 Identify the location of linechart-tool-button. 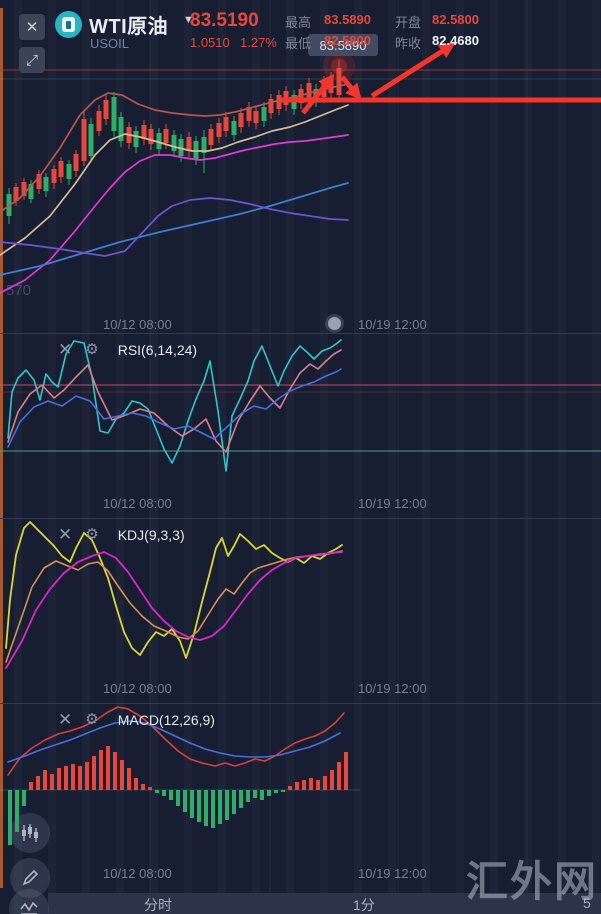
(29, 901).